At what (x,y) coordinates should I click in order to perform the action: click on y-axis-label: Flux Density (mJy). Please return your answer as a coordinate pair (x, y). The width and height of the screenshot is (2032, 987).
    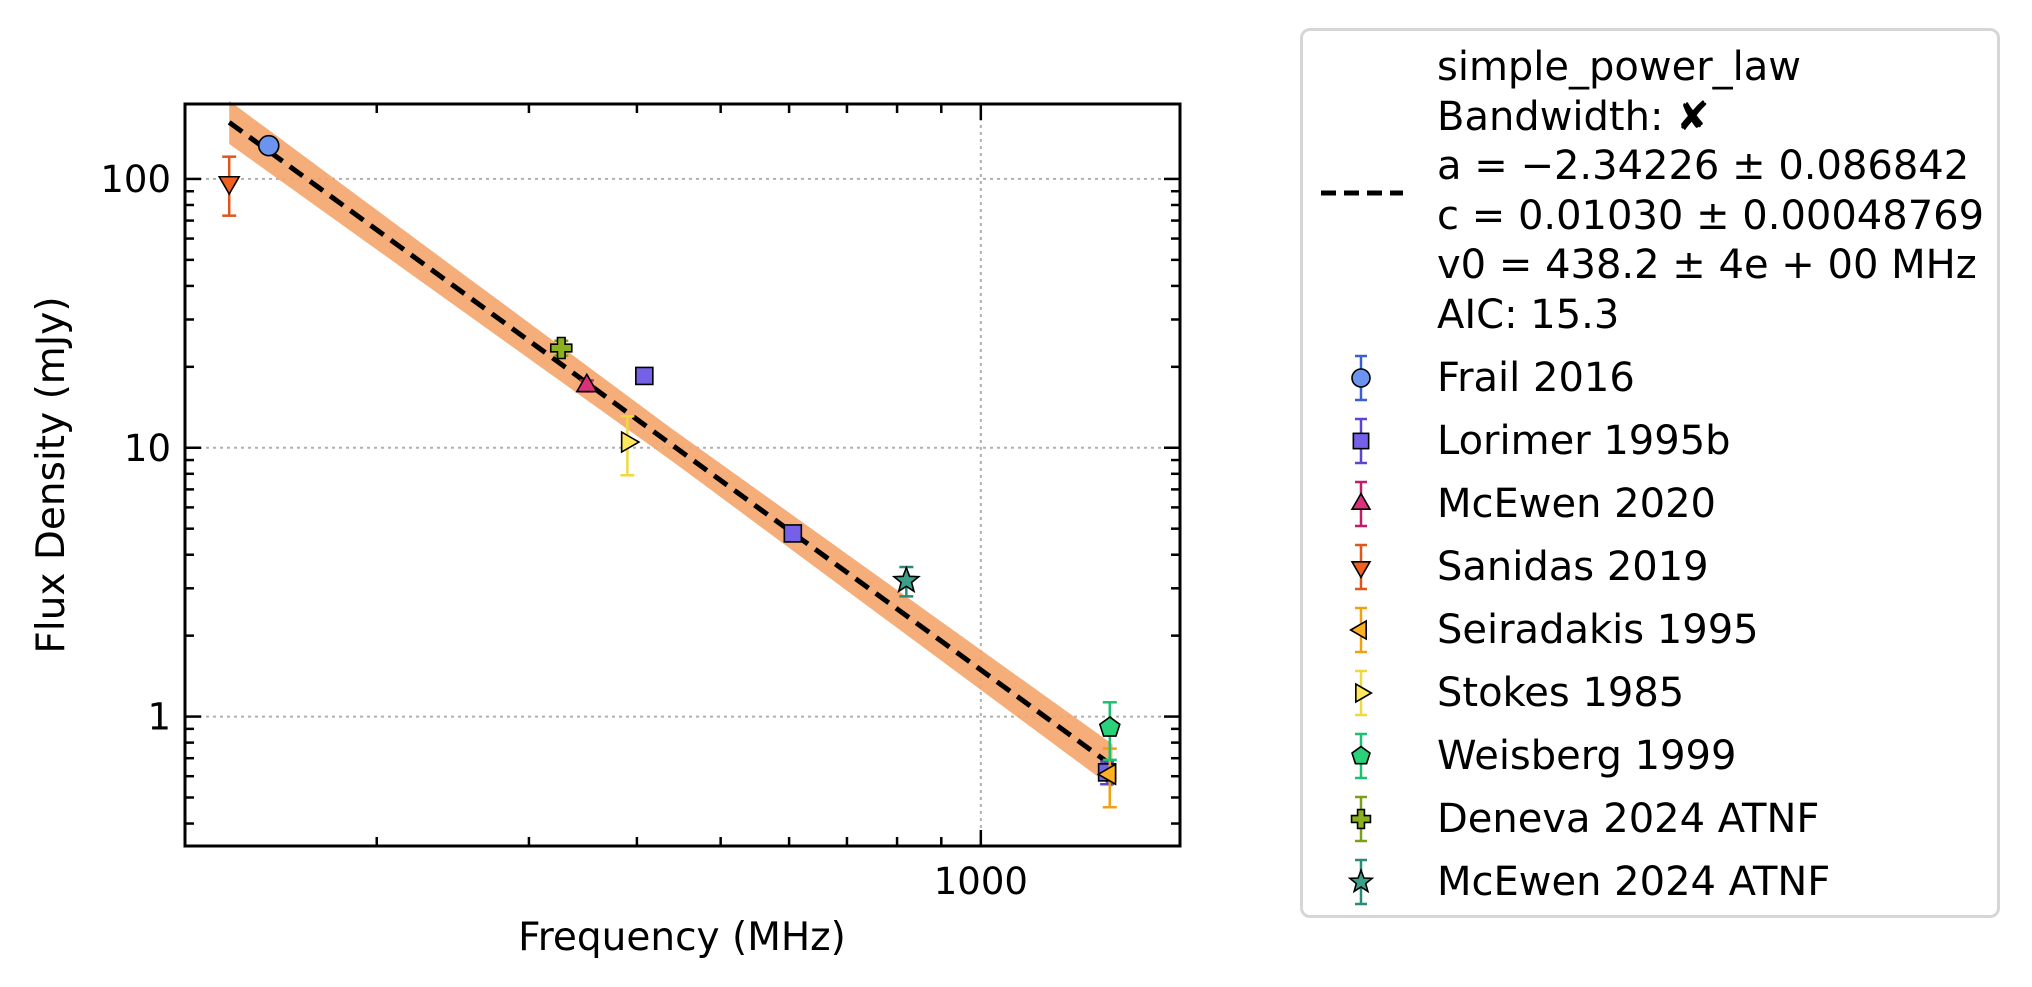
    Looking at the image, I should click on (51, 474).